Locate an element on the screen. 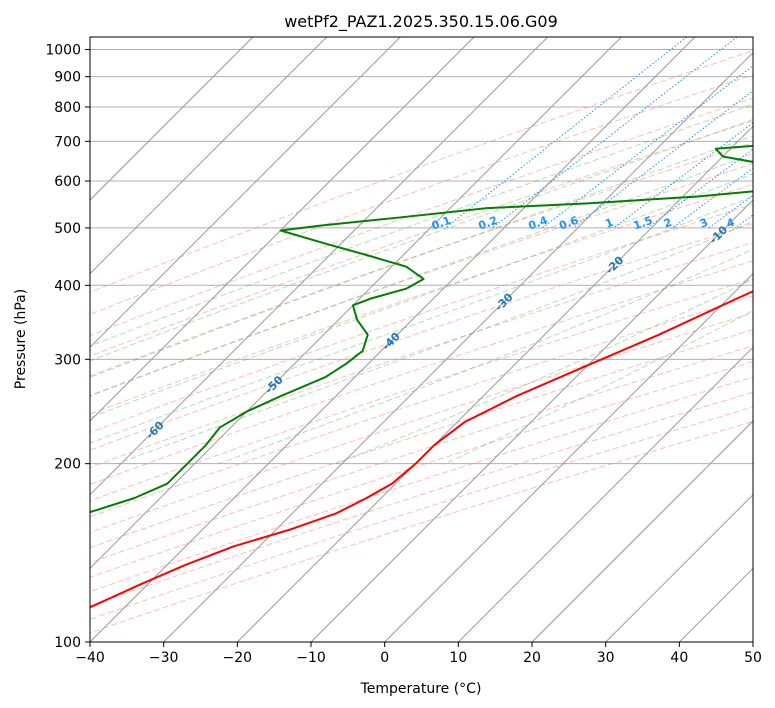 The height and width of the screenshot is (708, 775). x-tick-label: −40 is located at coordinates (90, 658).